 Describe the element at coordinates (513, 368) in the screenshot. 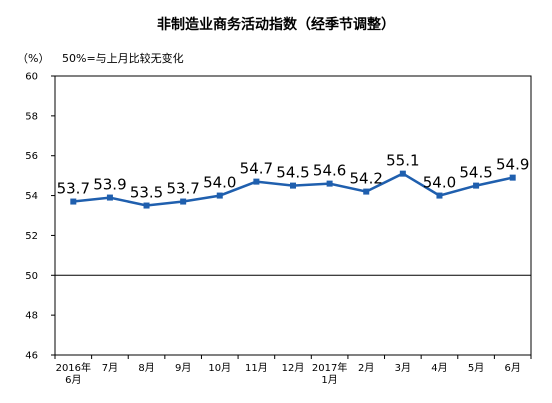

I see `x-tick-label: 6月` at that location.